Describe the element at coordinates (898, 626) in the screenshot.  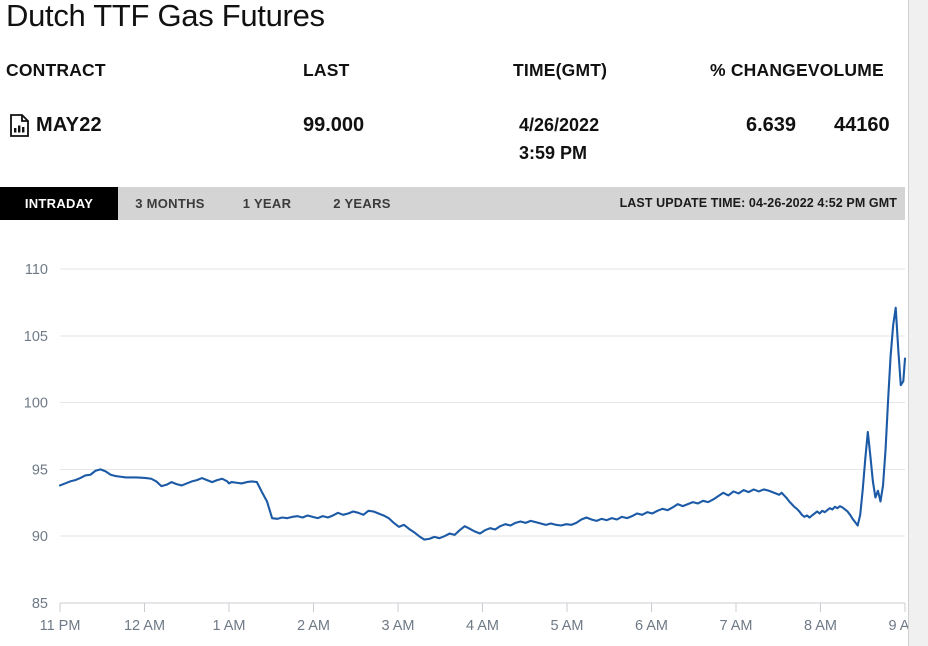
I see `x-axis-tick-label: 9 AM` at that location.